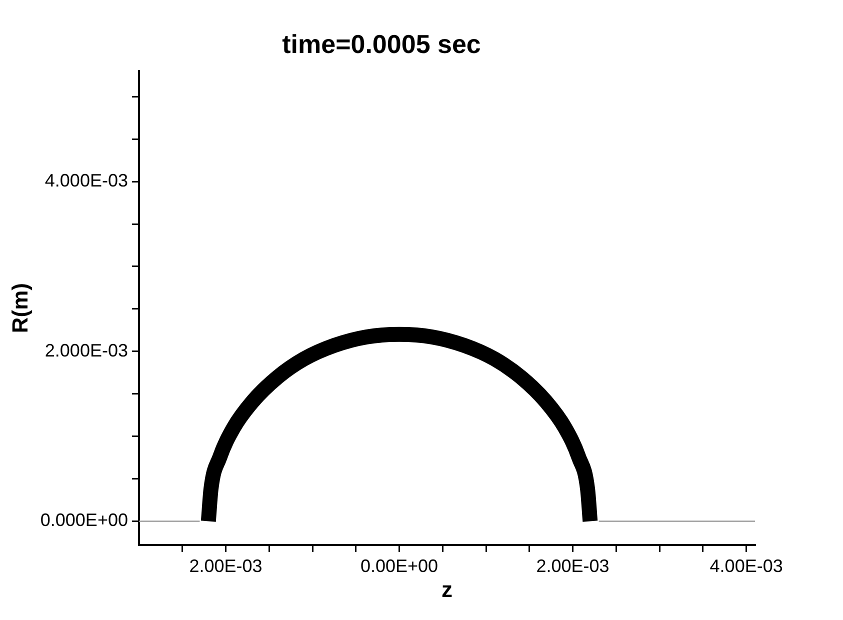 The height and width of the screenshot is (620, 843). I want to click on x-tick-label: 4.00E-03, so click(746, 566).